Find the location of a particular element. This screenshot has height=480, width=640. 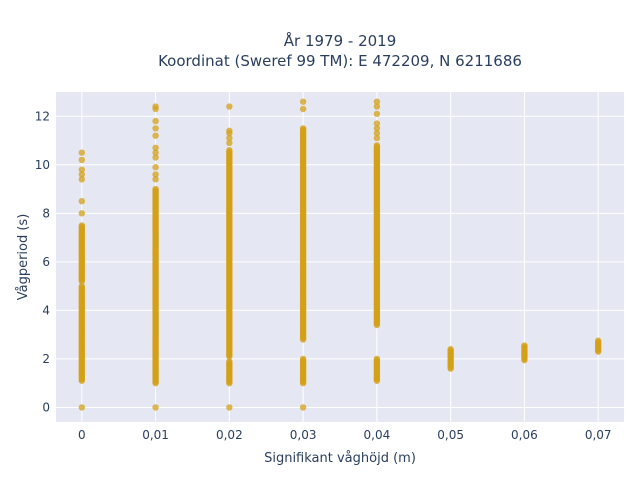

x-axis-title: Signifikant våghöjd (m) is located at coordinates (340, 458).